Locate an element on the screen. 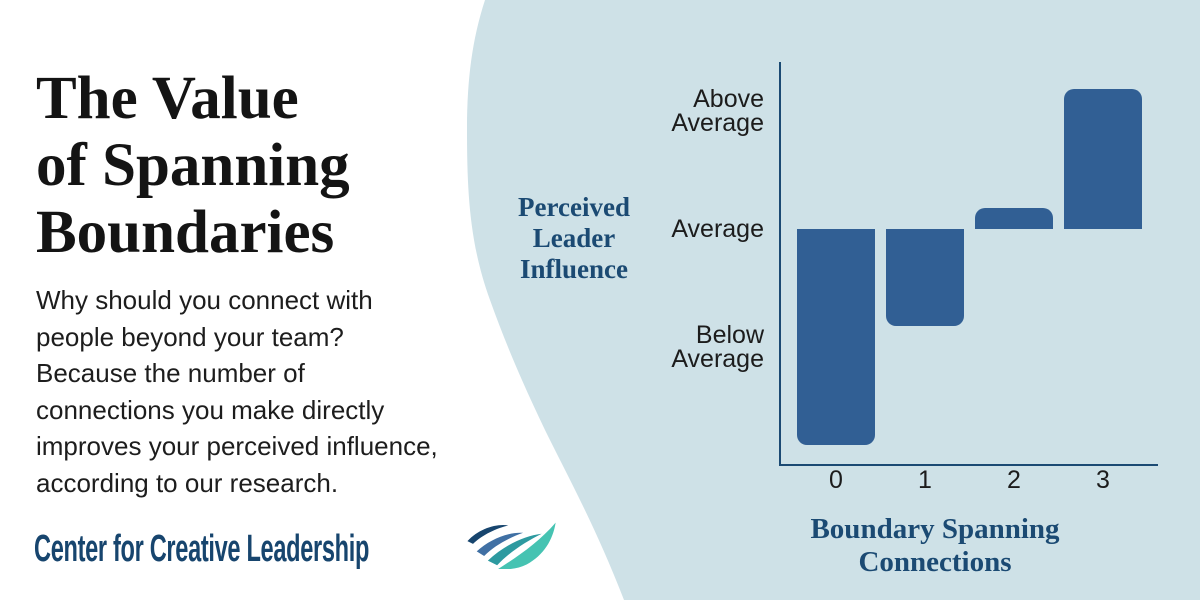  ccl-swoosh-logo-icon is located at coordinates (511, 545).